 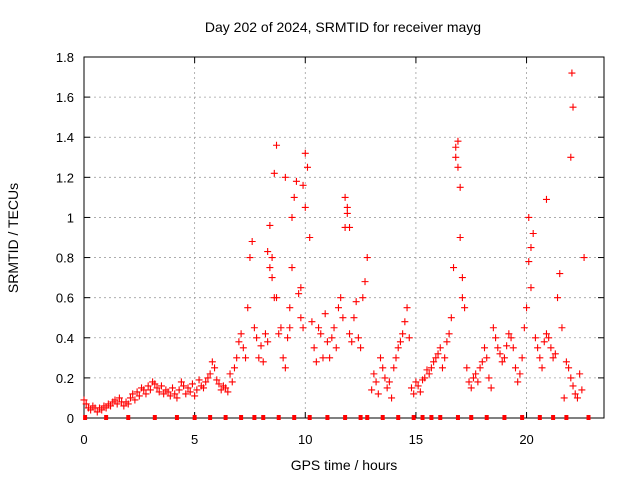 I want to click on x-tick-label: 15, so click(x=416, y=439).